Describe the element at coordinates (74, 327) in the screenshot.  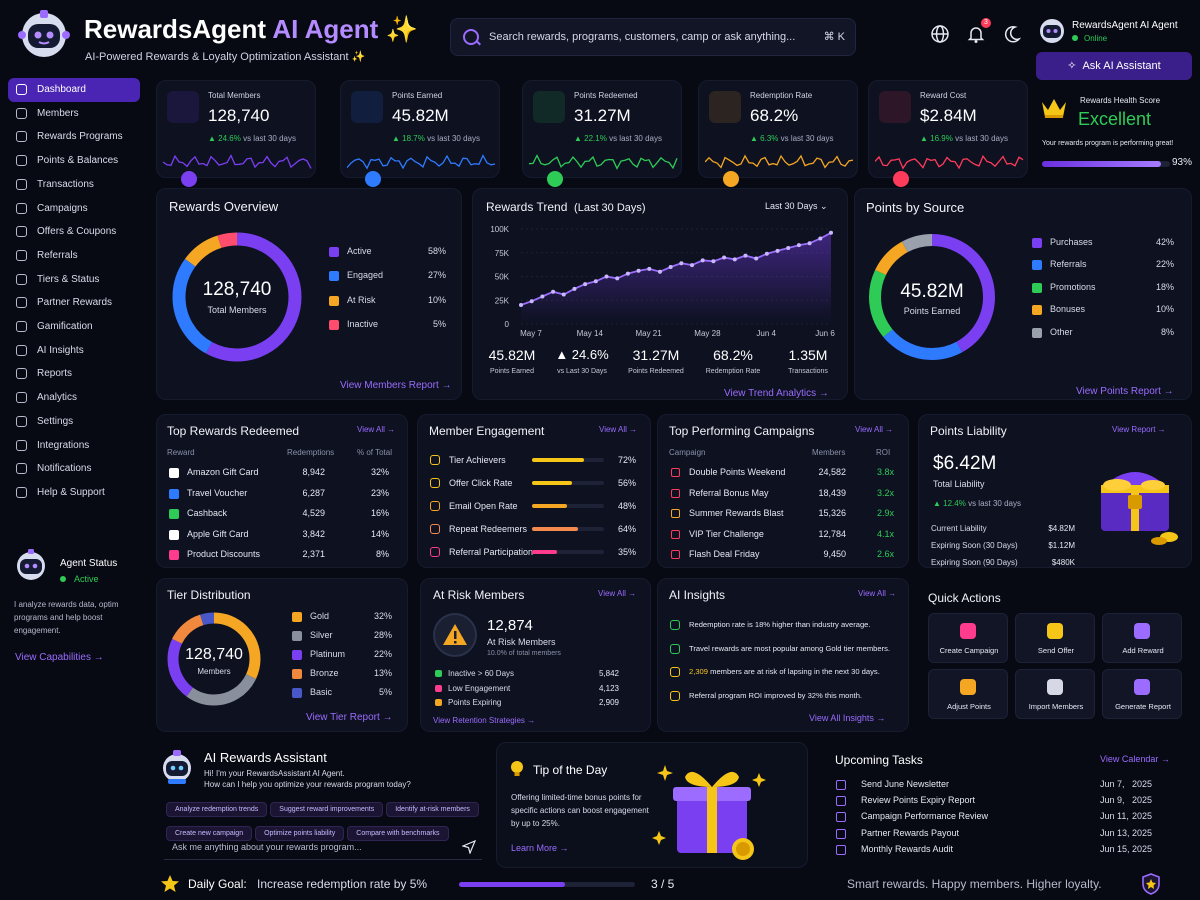
I see `sidebar-item-gamification: Gamification` at that location.